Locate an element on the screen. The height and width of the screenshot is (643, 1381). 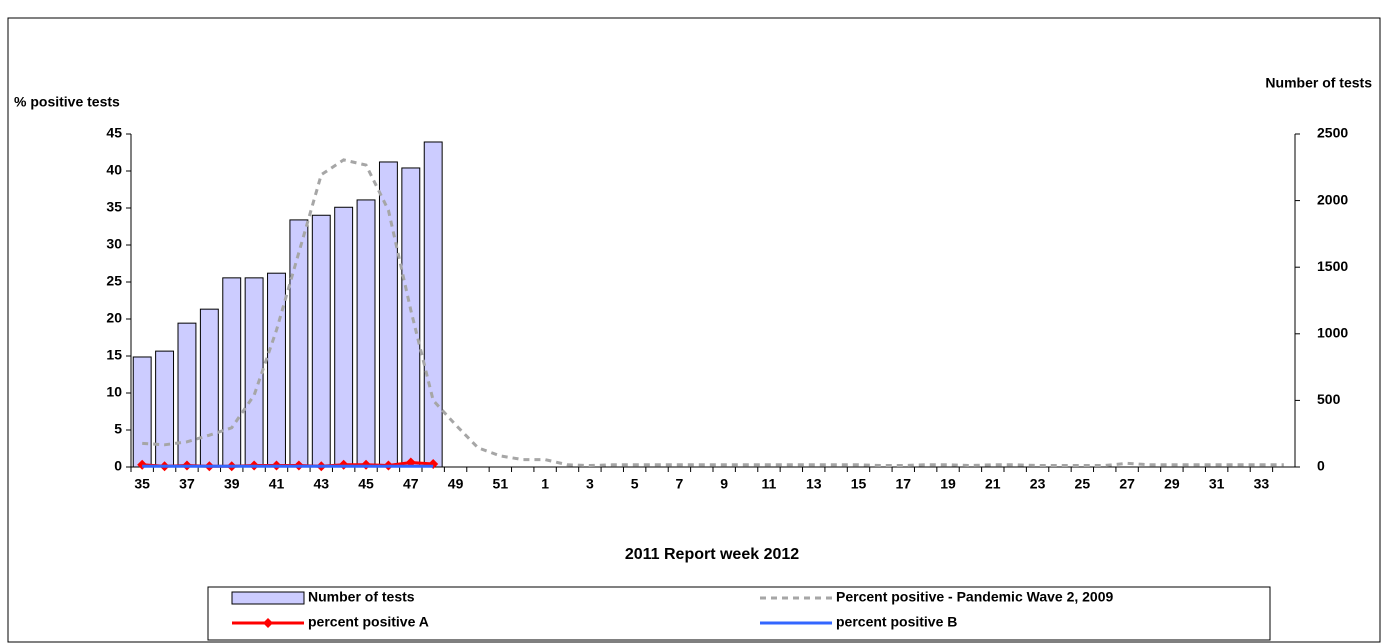
x-tick-label: 3 is located at coordinates (590, 484).